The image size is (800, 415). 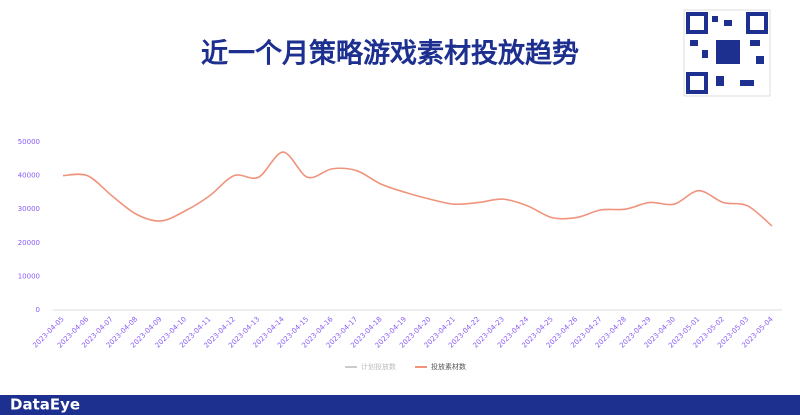 I want to click on y-tick-label: 10000, so click(x=29, y=276).